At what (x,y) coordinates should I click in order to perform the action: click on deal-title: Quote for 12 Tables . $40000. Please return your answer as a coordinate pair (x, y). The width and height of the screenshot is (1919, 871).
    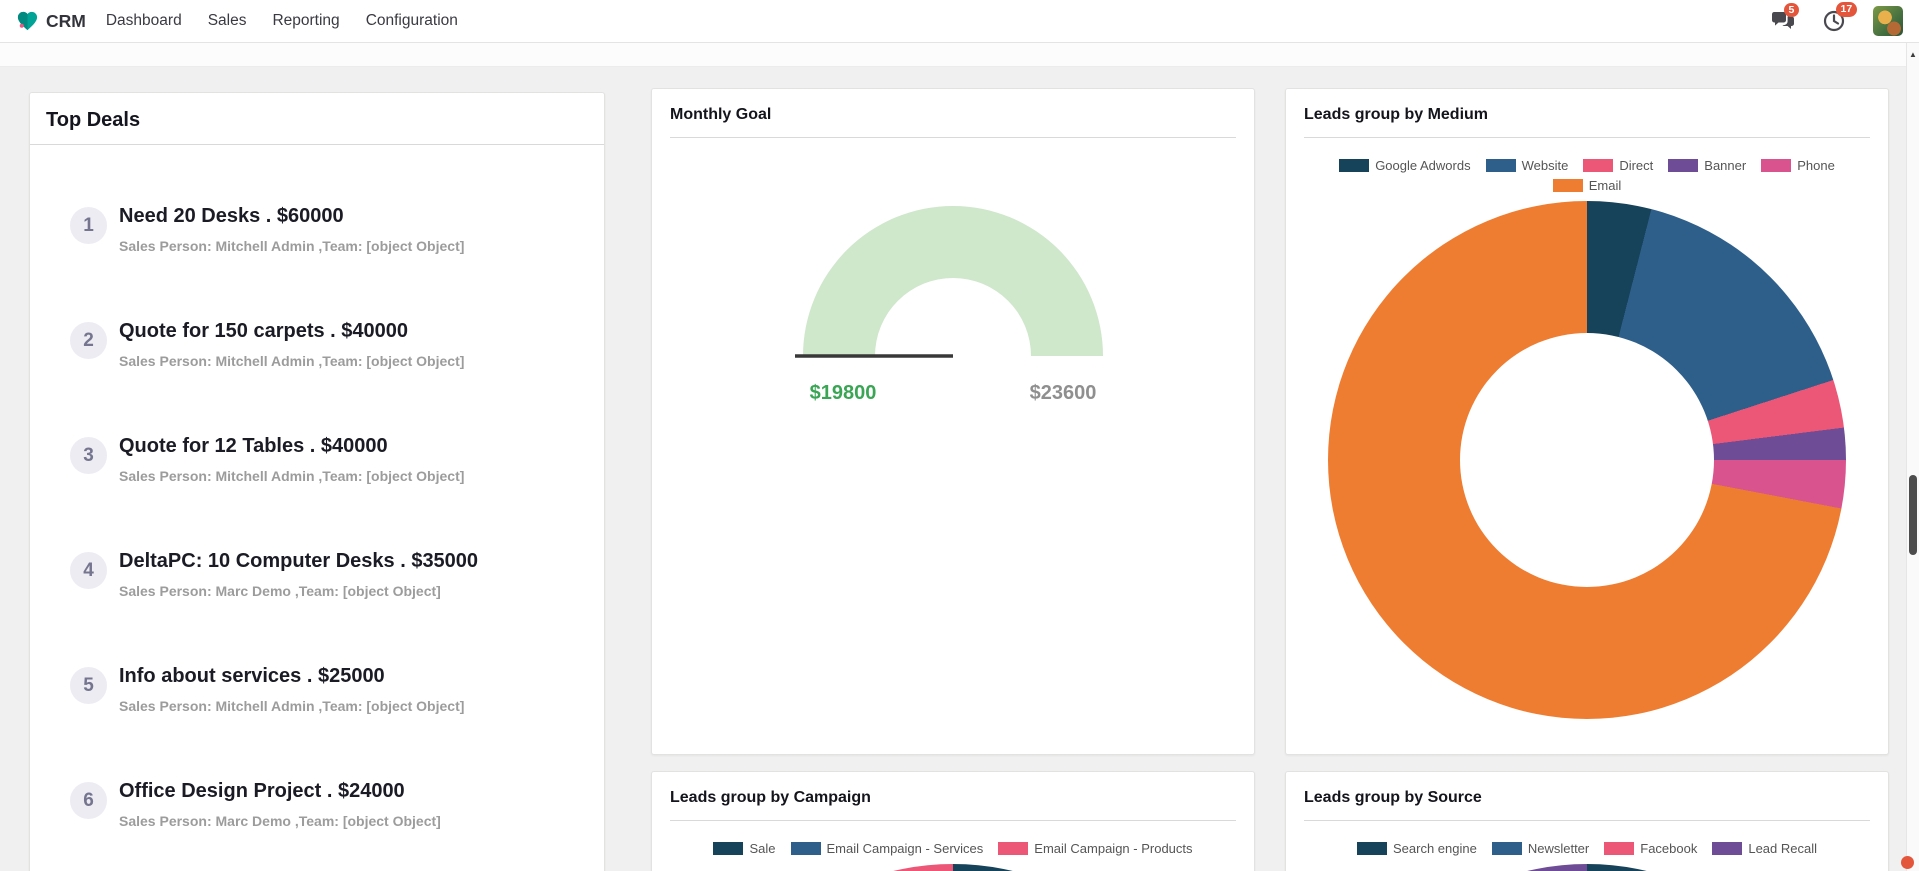
    Looking at the image, I should click on (253, 446).